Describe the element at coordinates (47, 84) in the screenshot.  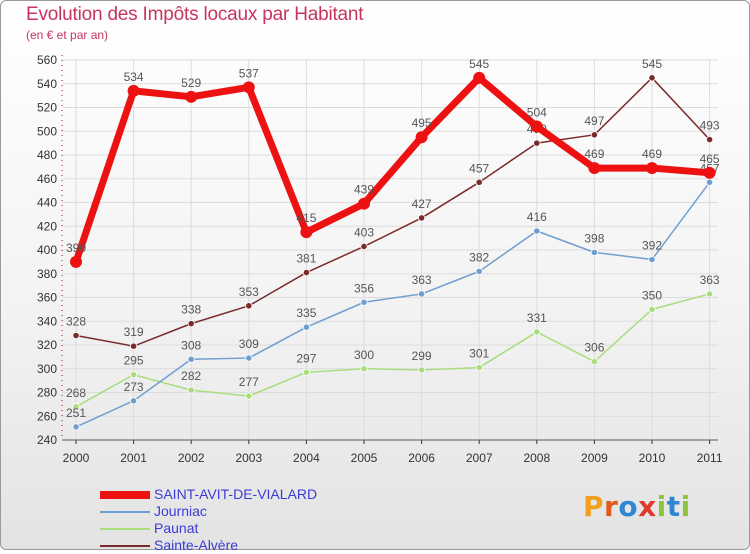
I see `y-tick-label: 540` at that location.